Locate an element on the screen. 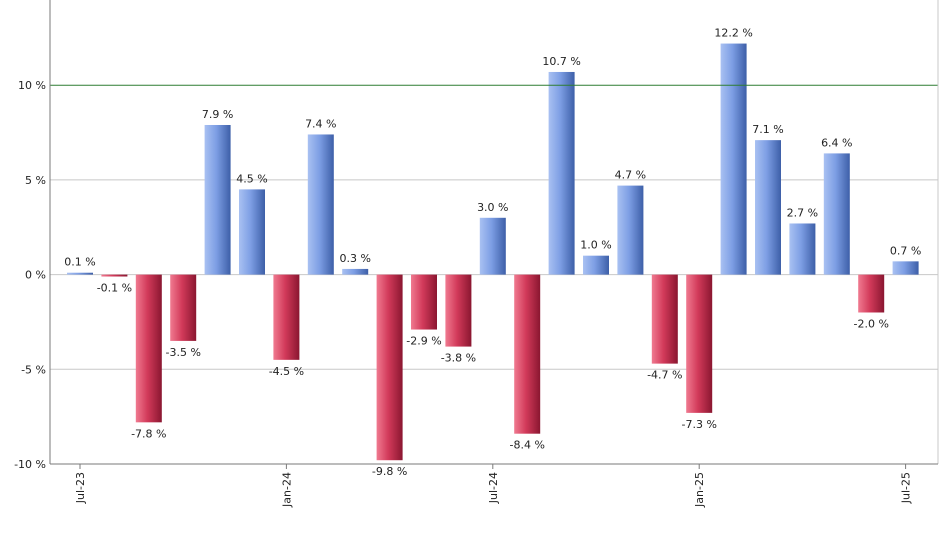  bar-value-label: -2.9 % is located at coordinates (423, 341).